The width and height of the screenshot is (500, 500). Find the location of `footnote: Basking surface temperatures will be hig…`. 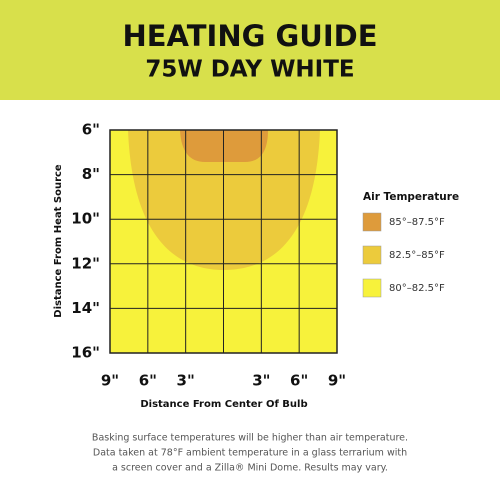

footnote: Basking surface temperatures will be hig… is located at coordinates (250, 438).